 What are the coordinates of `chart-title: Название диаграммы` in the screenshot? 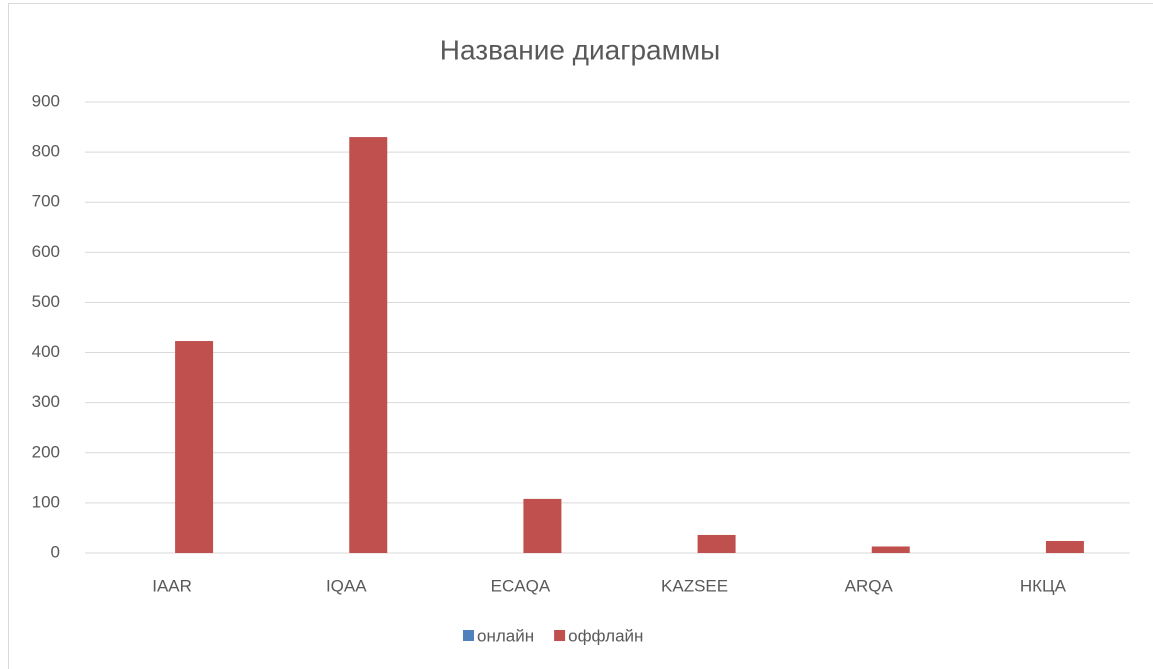 It's located at (580, 49).